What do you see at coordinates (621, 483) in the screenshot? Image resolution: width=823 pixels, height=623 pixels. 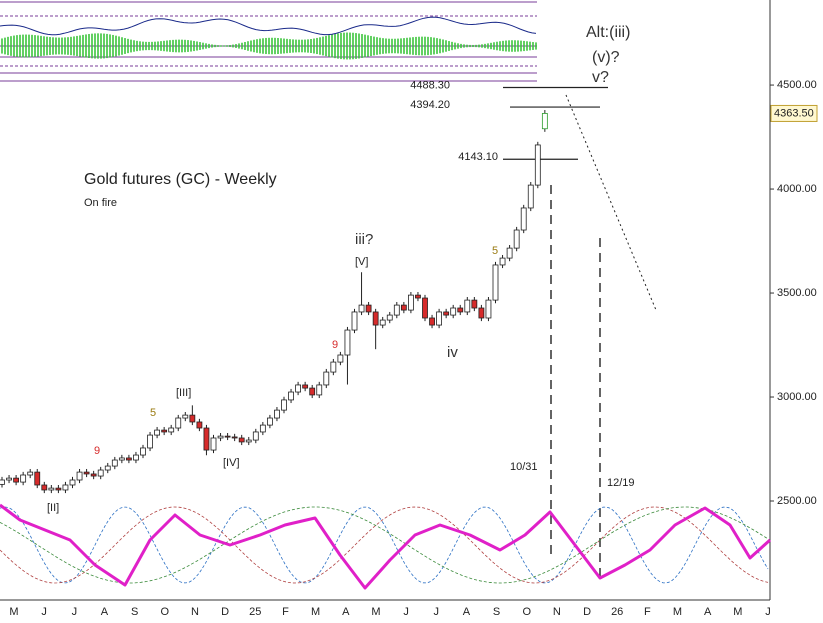 I see `date-label: 12/19` at bounding box center [621, 483].